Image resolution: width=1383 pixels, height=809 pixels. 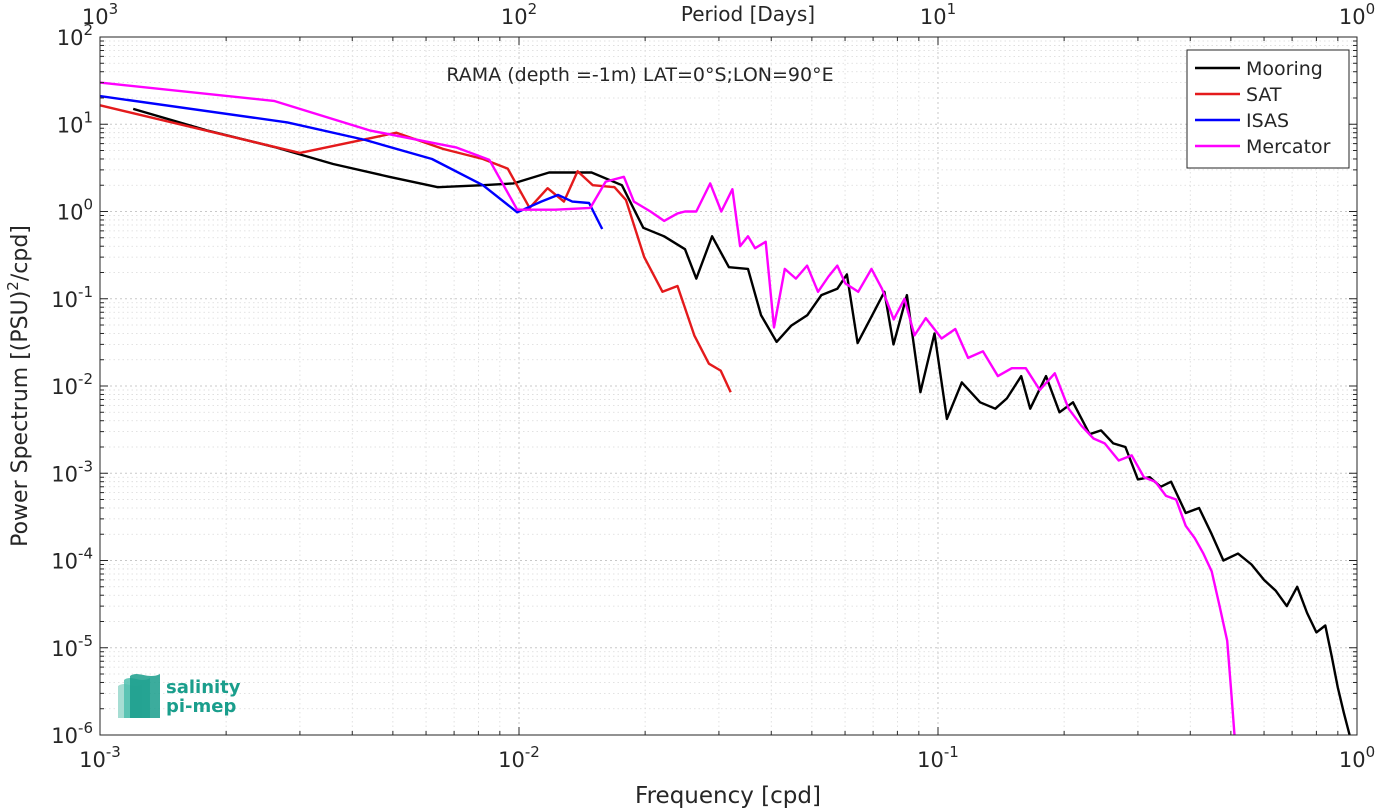 I want to click on y-tick-label: 10⁻³, so click(x=72, y=471).